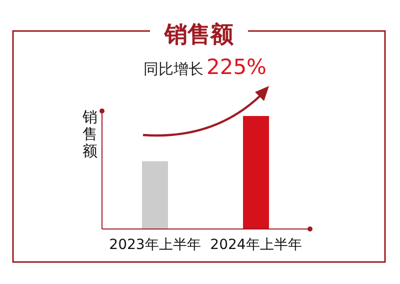 This screenshot has width=400, height=284. What do you see at coordinates (256, 245) in the screenshot?
I see `x-tick-label: 2024年上半年` at bounding box center [256, 245].